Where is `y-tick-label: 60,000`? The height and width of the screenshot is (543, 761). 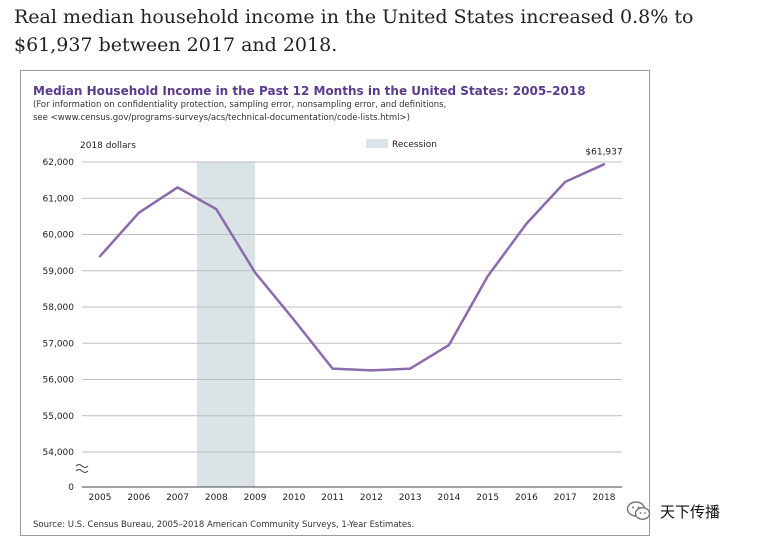 y-tick-label: 60,000 is located at coordinates (59, 236).